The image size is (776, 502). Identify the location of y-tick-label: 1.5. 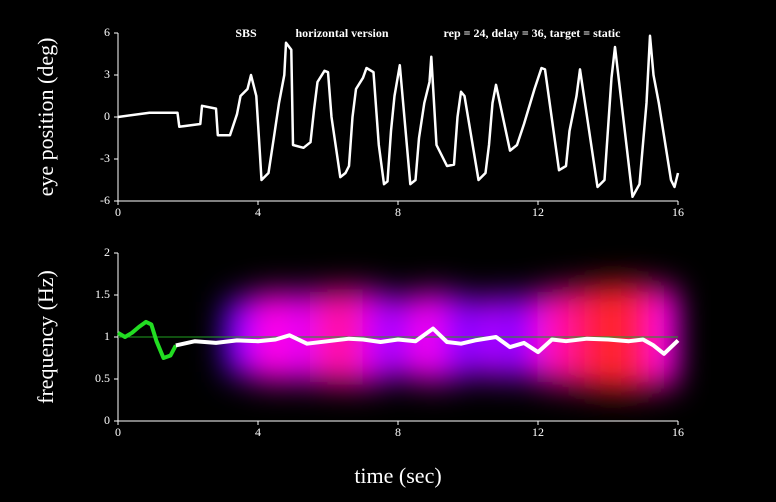
(102, 294).